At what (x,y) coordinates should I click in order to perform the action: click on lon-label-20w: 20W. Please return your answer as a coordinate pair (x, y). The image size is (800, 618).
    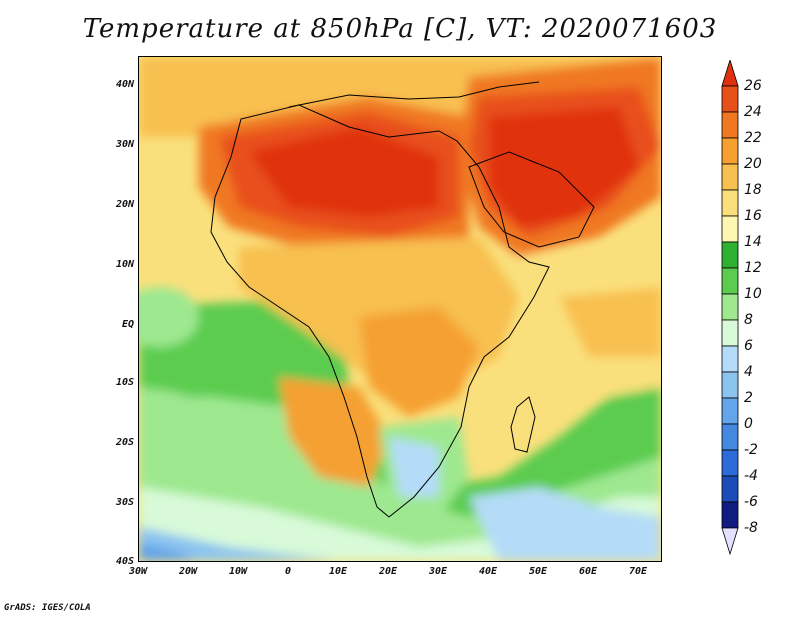
    Looking at the image, I should click on (188, 571).